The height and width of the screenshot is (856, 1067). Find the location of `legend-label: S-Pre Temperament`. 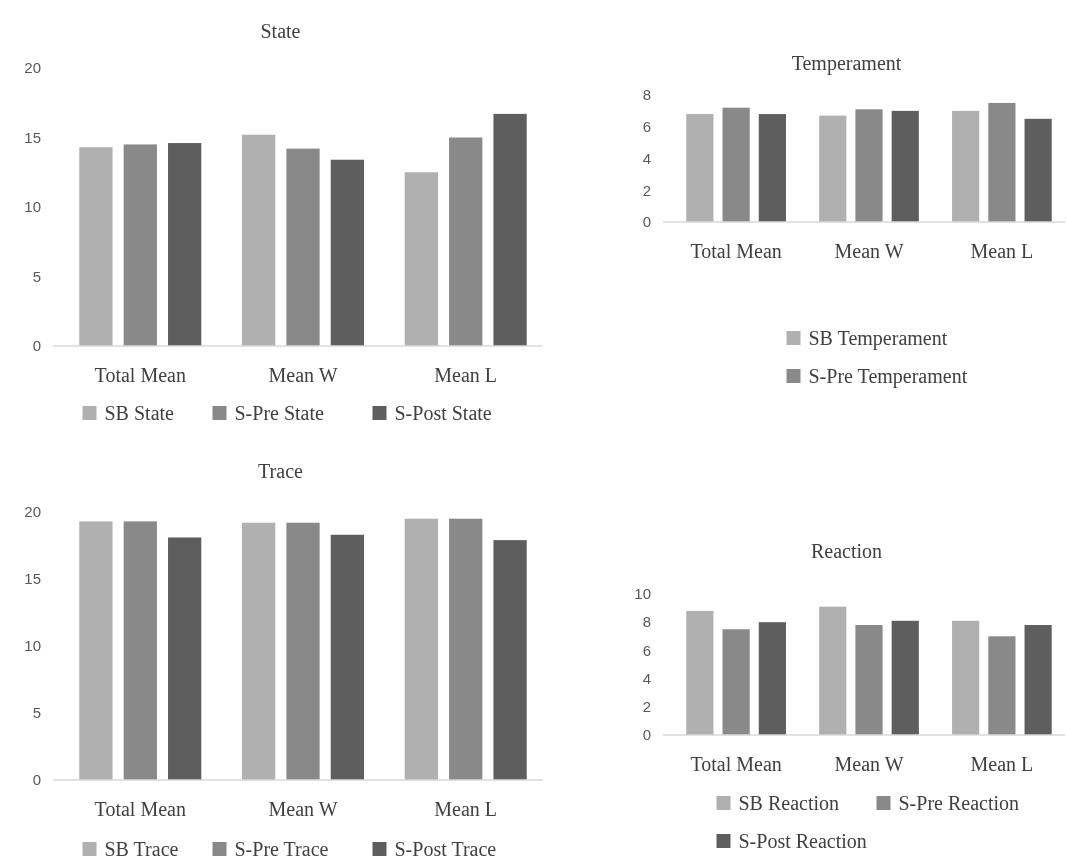

legend-label: S-Pre Temperament is located at coordinates (888, 376).